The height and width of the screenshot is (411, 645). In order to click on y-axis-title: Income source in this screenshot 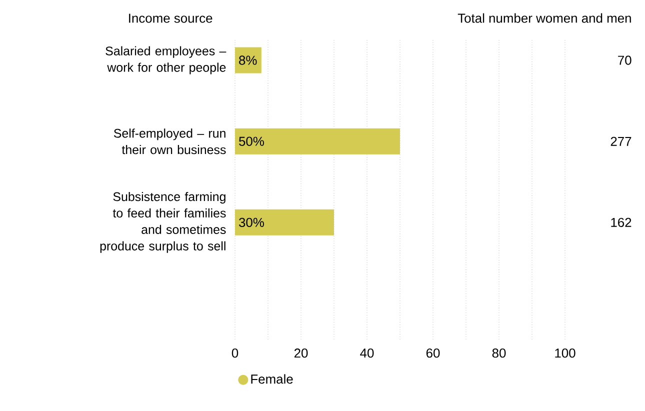, I will do `click(170, 18)`.